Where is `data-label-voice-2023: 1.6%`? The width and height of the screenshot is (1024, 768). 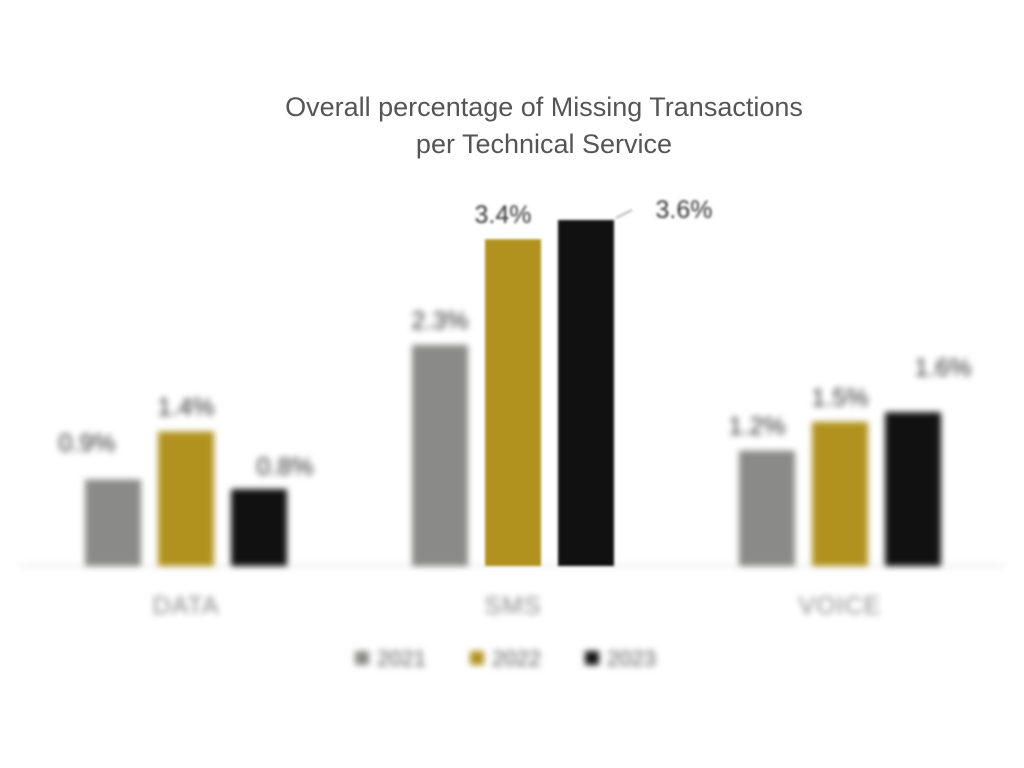
data-label-voice-2023: 1.6% is located at coordinates (943, 368).